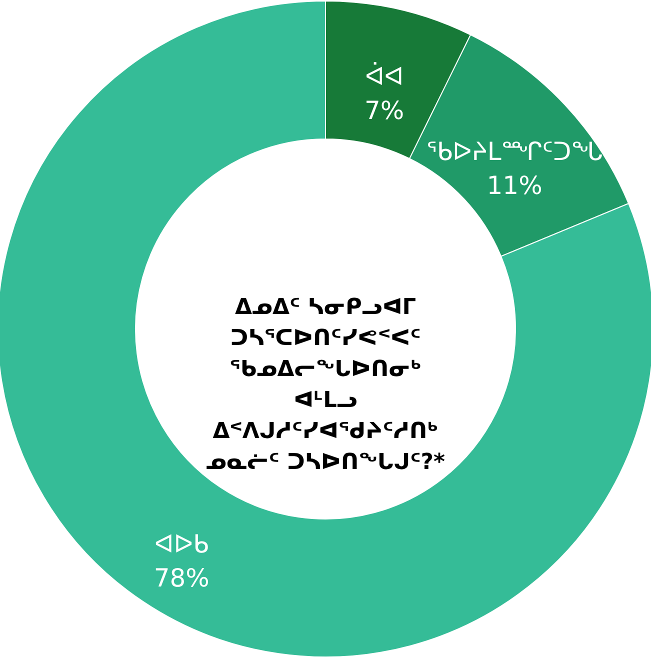  Describe the element at coordinates (181, 543) in the screenshot. I see `slice-label: ᐊᐅᑲ` at that location.